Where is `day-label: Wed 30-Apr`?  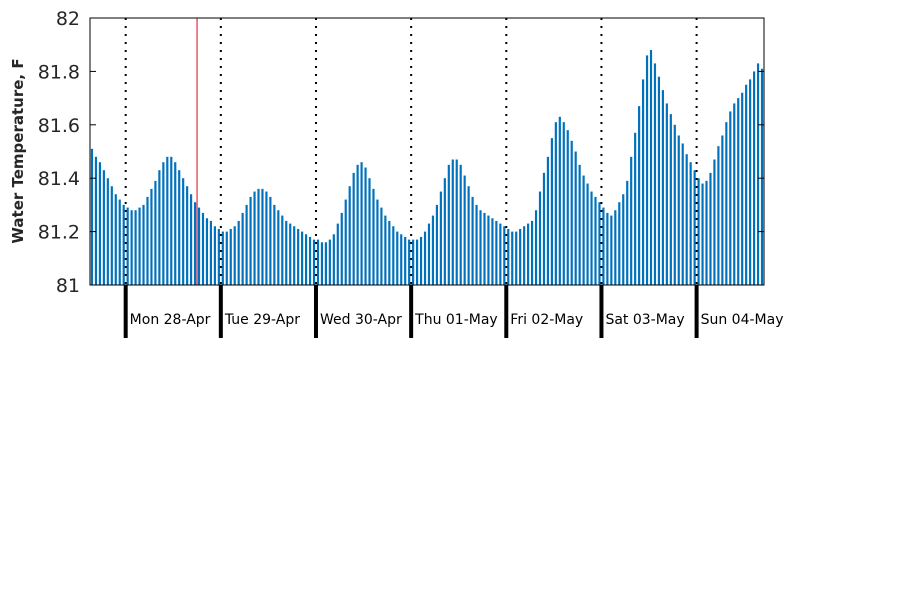
day-label: Wed 30-Apr is located at coordinates (361, 320).